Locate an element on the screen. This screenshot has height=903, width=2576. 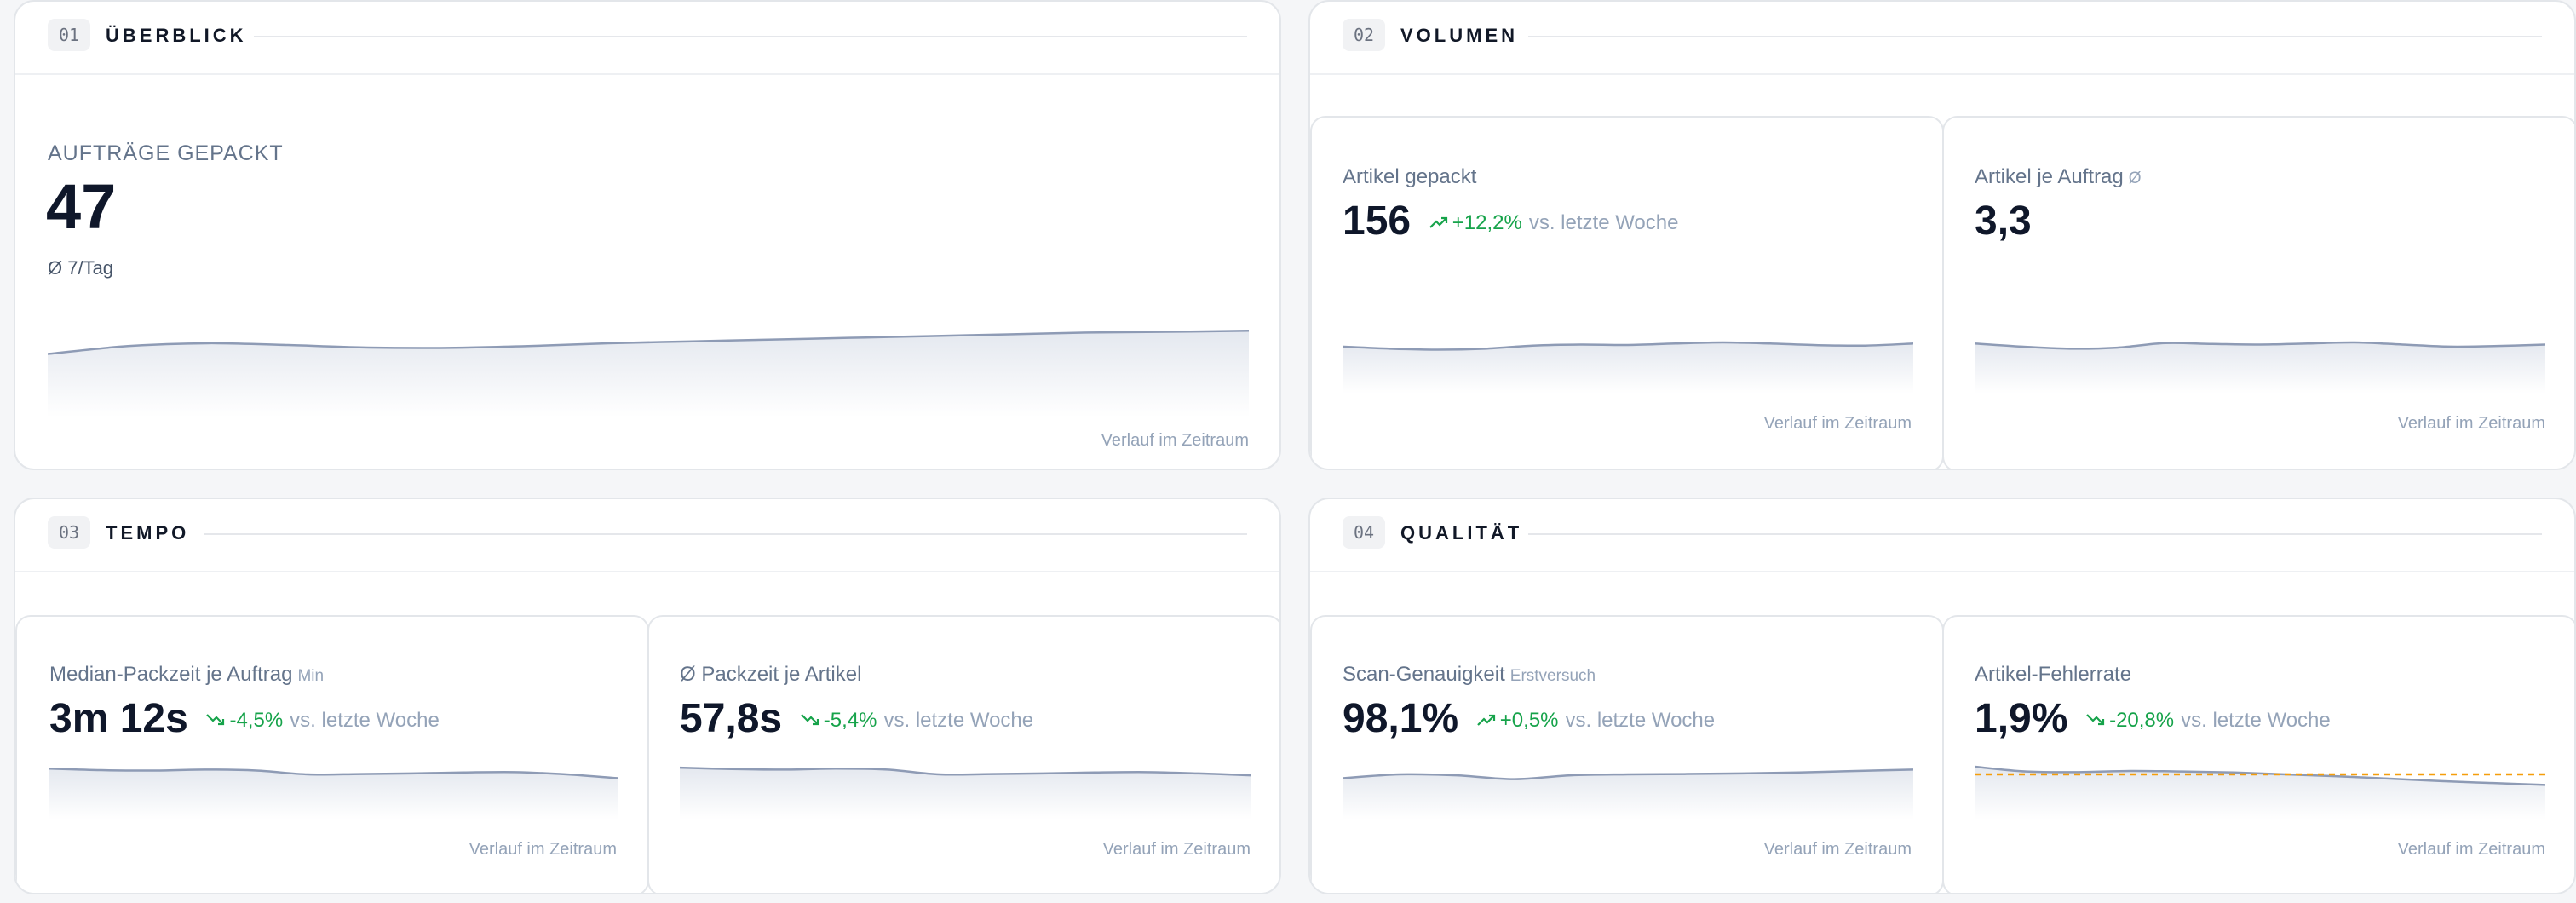
section-header: 02 VOLUMEN is located at coordinates (1942, 38).